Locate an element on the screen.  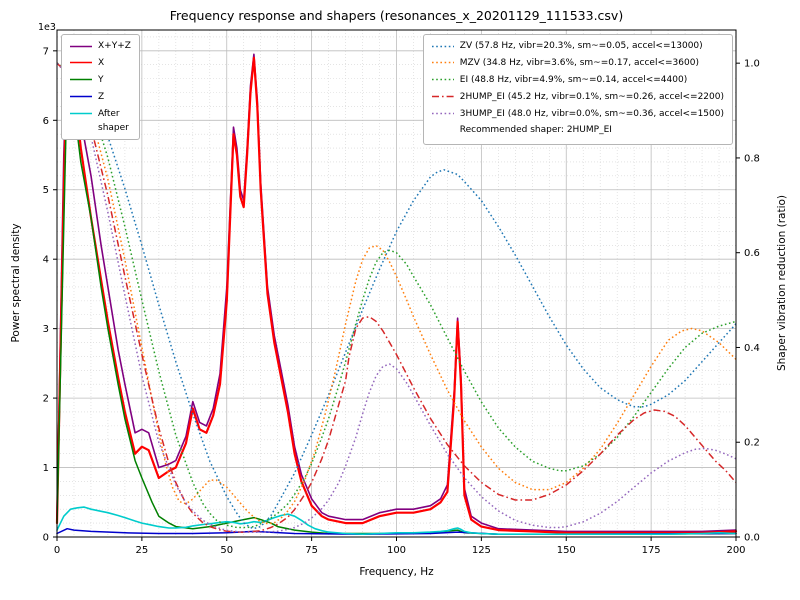
x-tick-label: 50 is located at coordinates (226, 550).